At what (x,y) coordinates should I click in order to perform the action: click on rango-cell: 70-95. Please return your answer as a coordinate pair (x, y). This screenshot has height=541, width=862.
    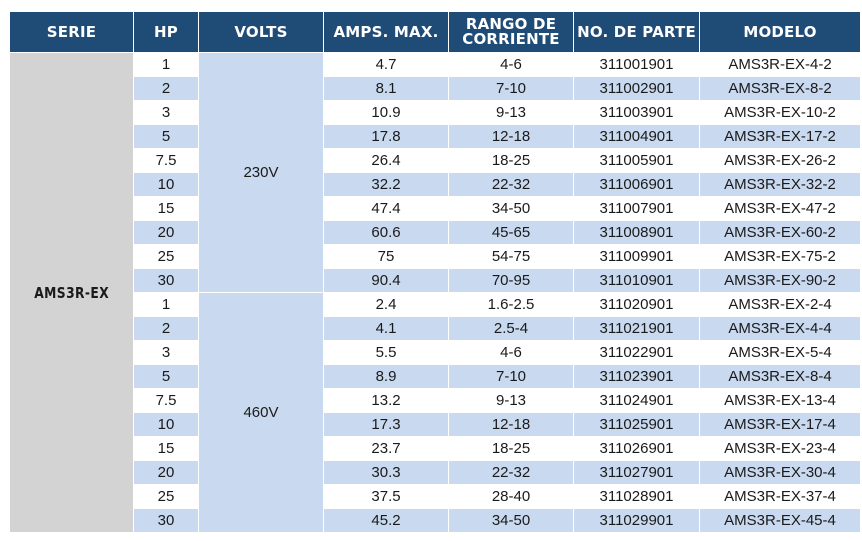
    Looking at the image, I should click on (511, 281).